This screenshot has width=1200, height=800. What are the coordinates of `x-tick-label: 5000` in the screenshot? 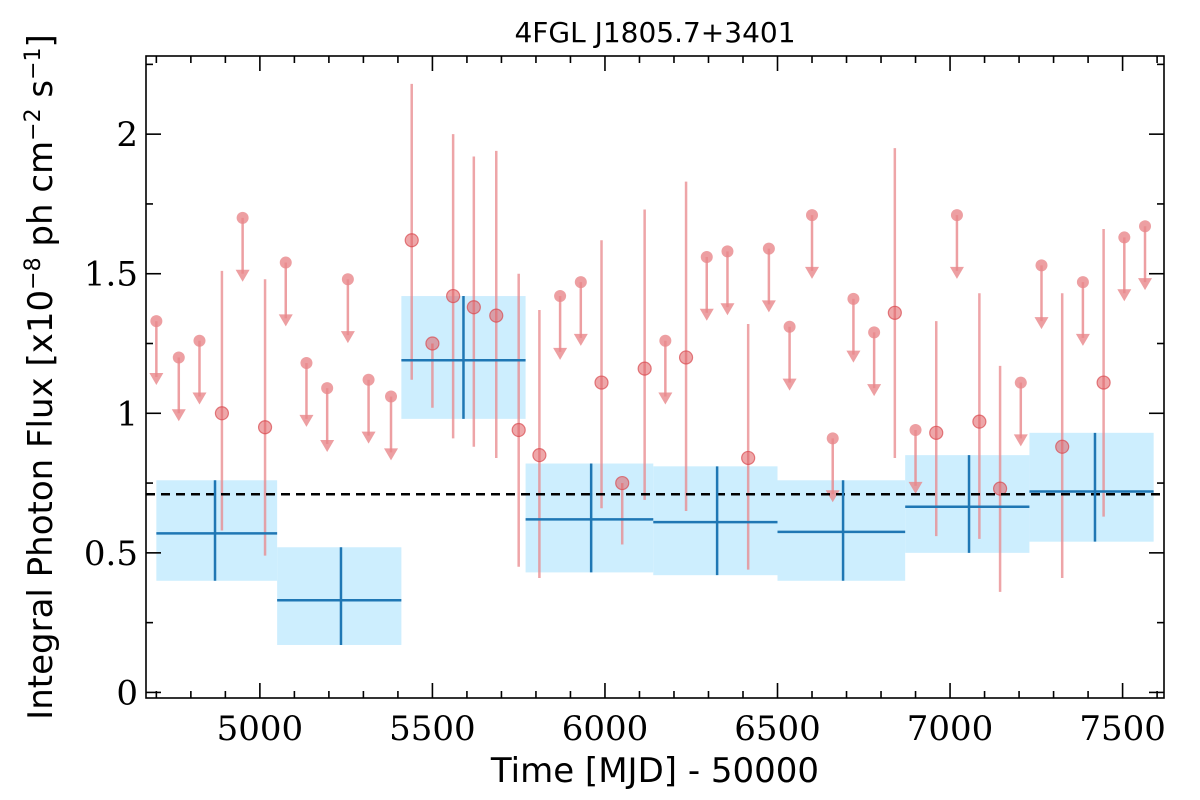 It's located at (260, 729).